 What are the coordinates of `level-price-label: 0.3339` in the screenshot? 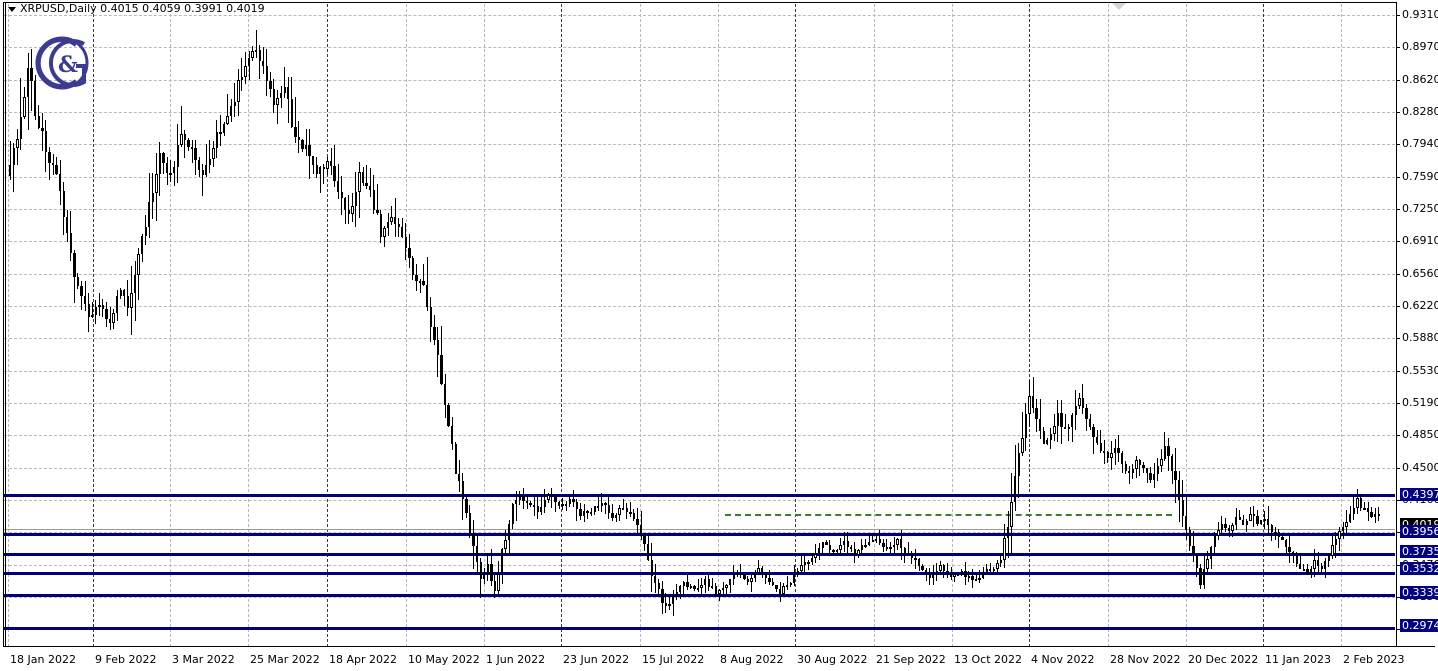 It's located at (1419, 592).